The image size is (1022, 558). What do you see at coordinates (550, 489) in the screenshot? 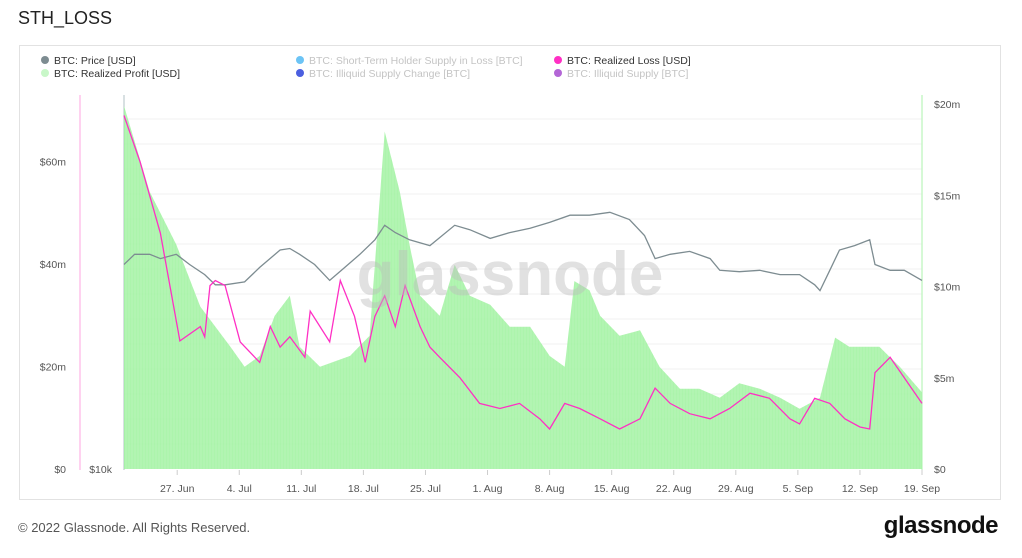
I see `x-axis-tick: 8. Aug` at bounding box center [550, 489].